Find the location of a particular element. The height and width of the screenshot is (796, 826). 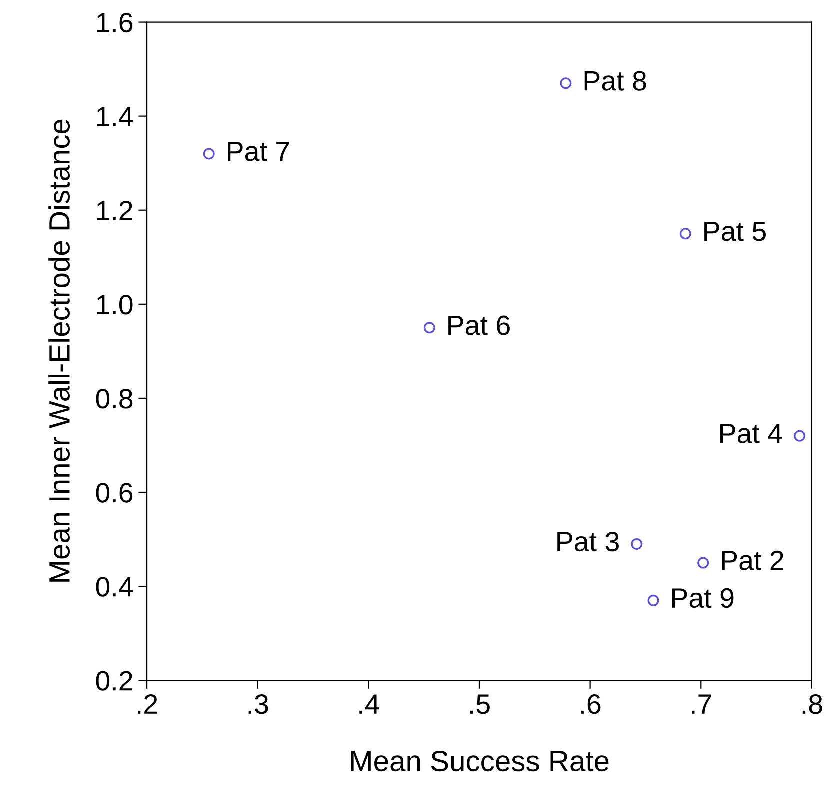

x-tick-label: .8 is located at coordinates (812, 704).